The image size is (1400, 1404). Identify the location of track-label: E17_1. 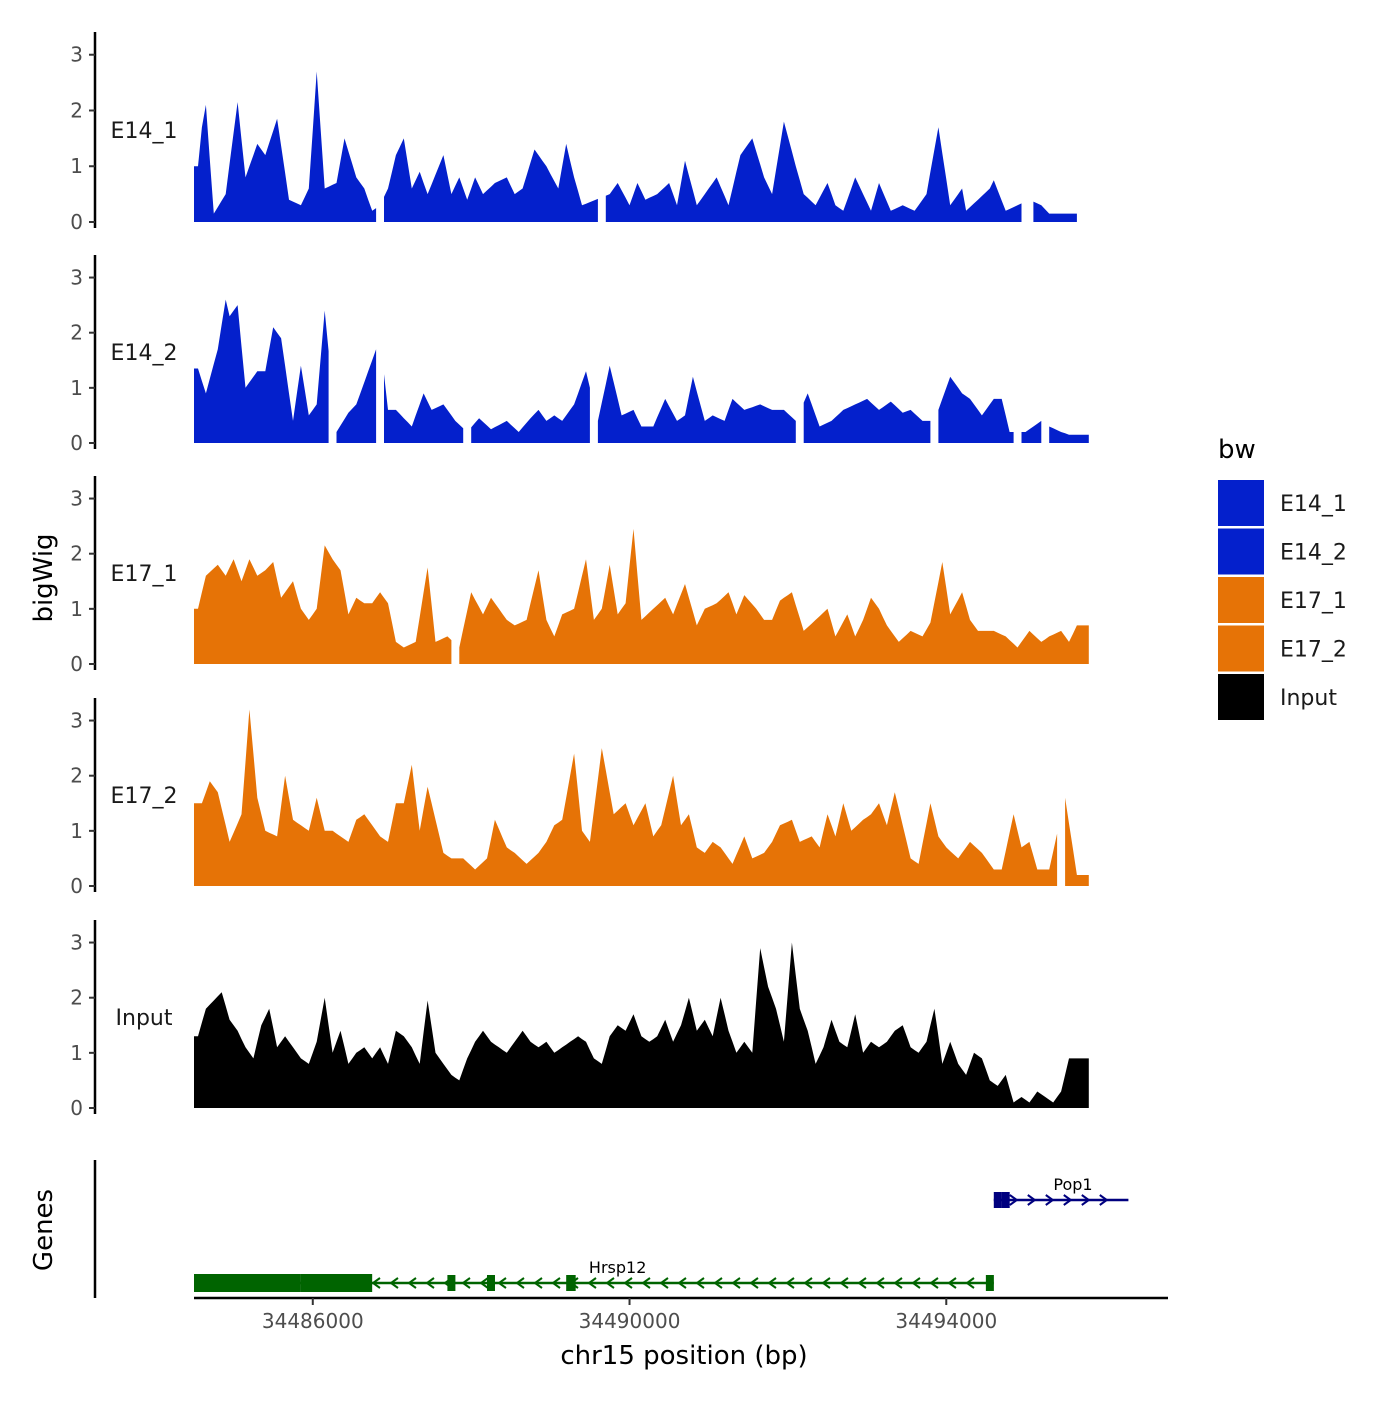
(144, 574).